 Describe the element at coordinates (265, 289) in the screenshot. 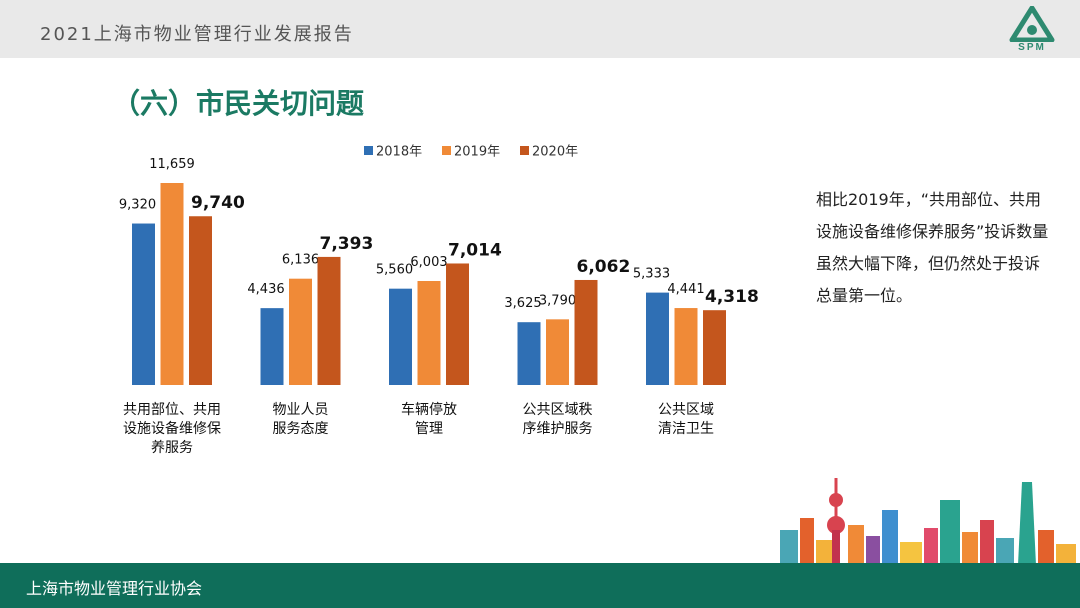

I see `data-label-1-0: 4,436` at that location.